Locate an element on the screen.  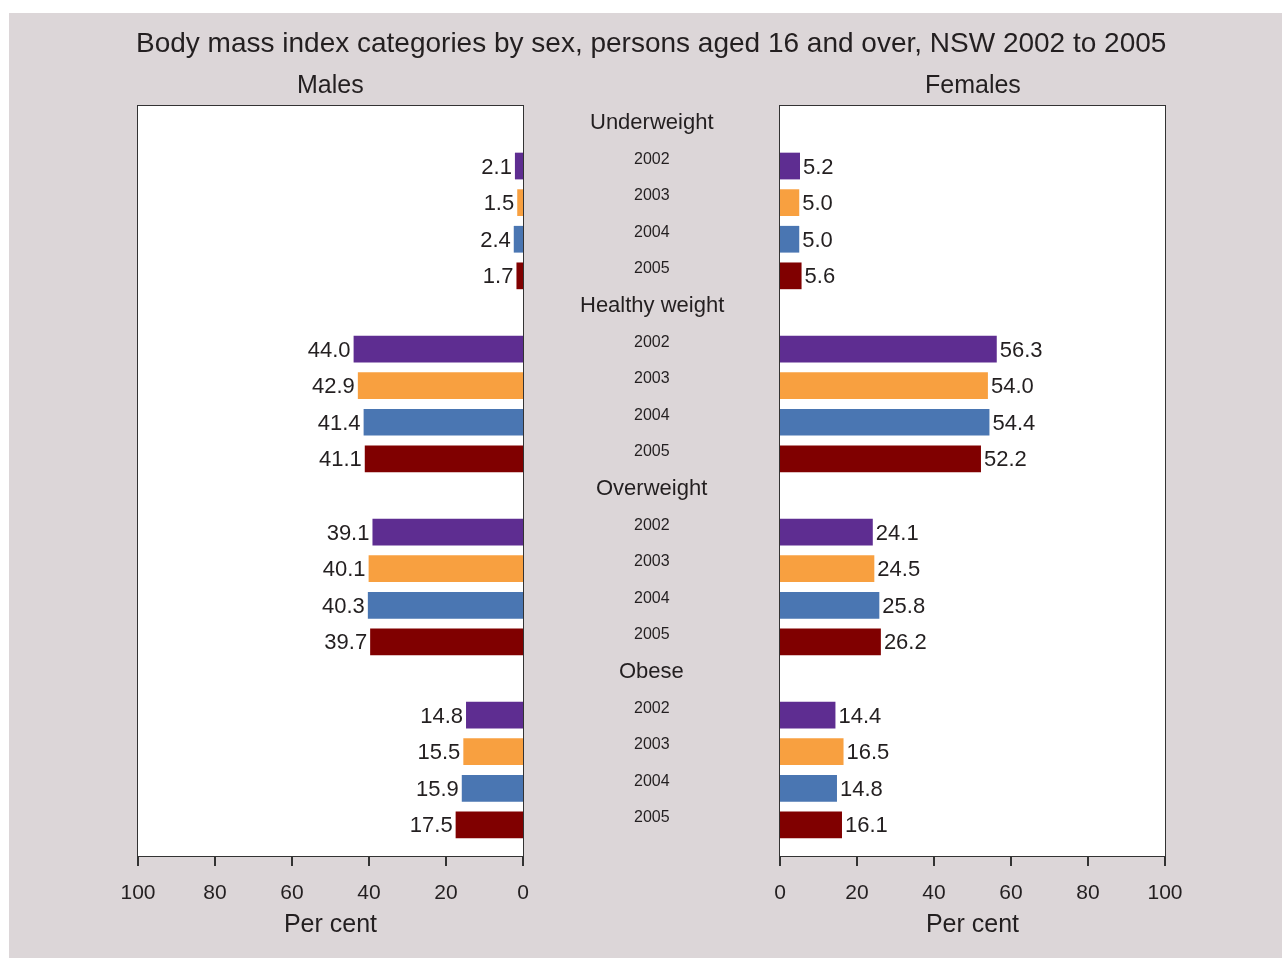
data-label: 14.4 is located at coordinates (860, 715).